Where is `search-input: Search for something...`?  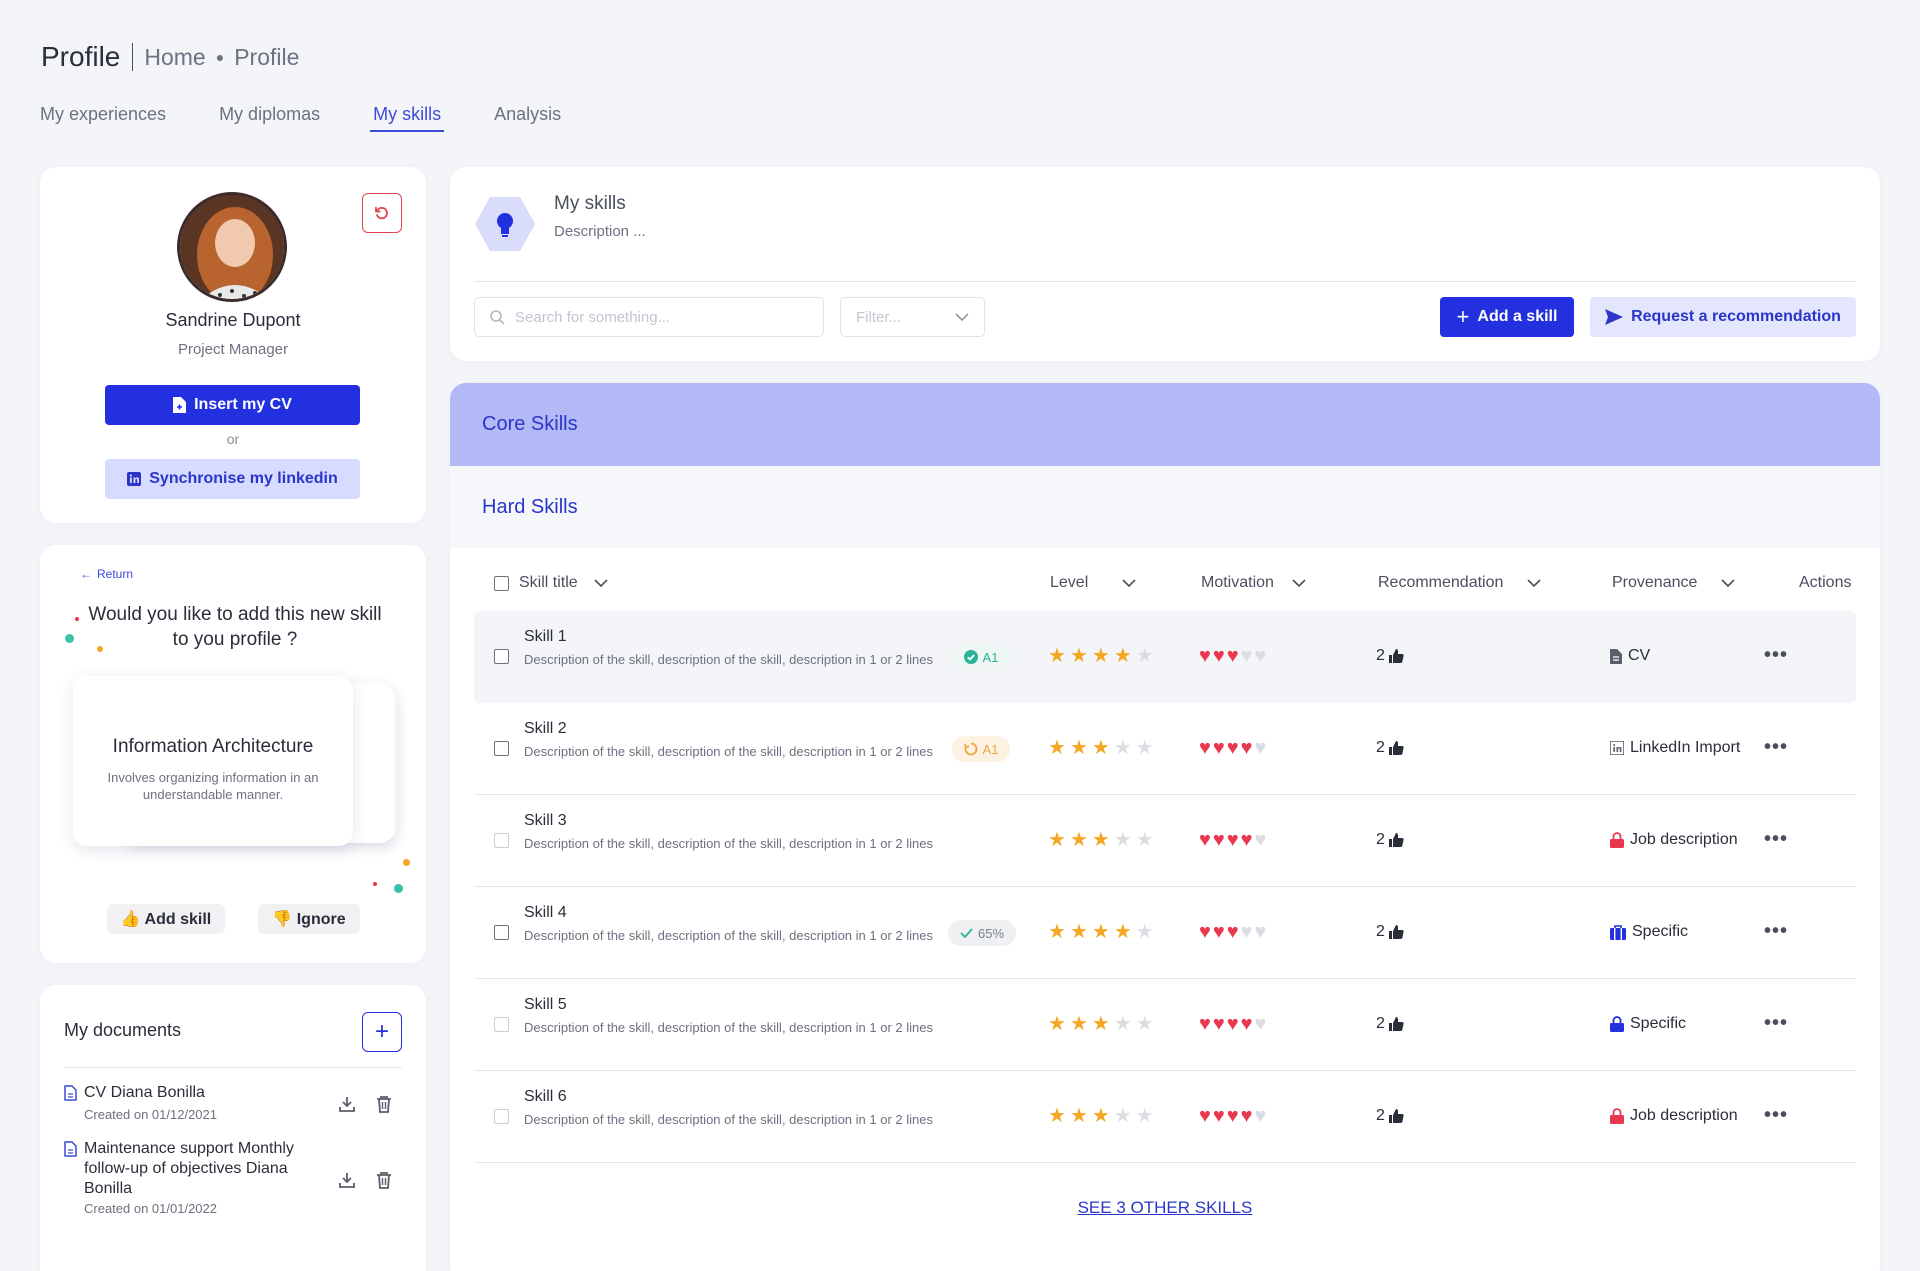
search-input: Search for something... is located at coordinates (649, 317).